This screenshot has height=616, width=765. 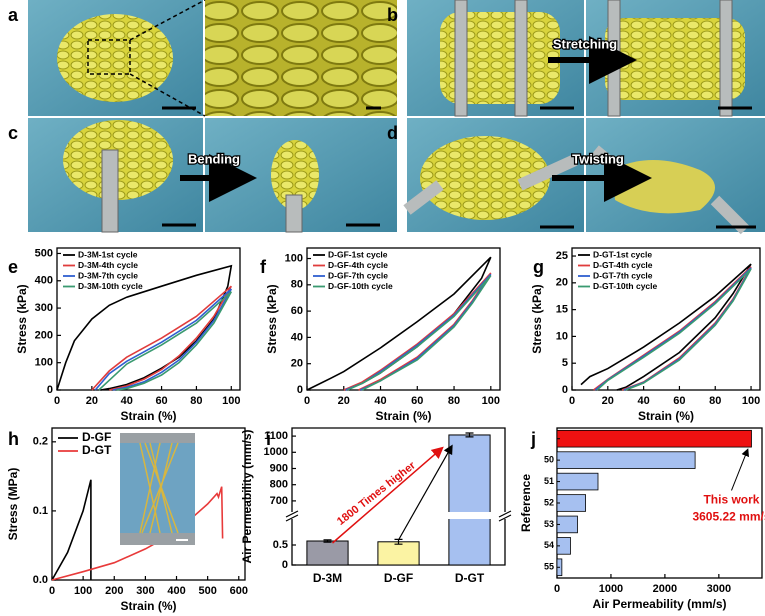 I want to click on panel-letter: i, so click(x=268, y=439).